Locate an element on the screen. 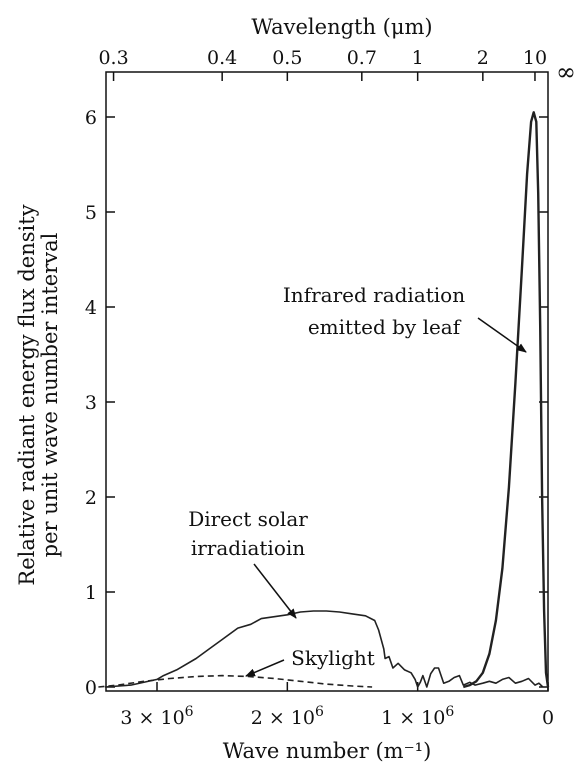 This screenshot has height=775, width=575. x-tick-label: 1 × 10⁶ is located at coordinates (417, 716).